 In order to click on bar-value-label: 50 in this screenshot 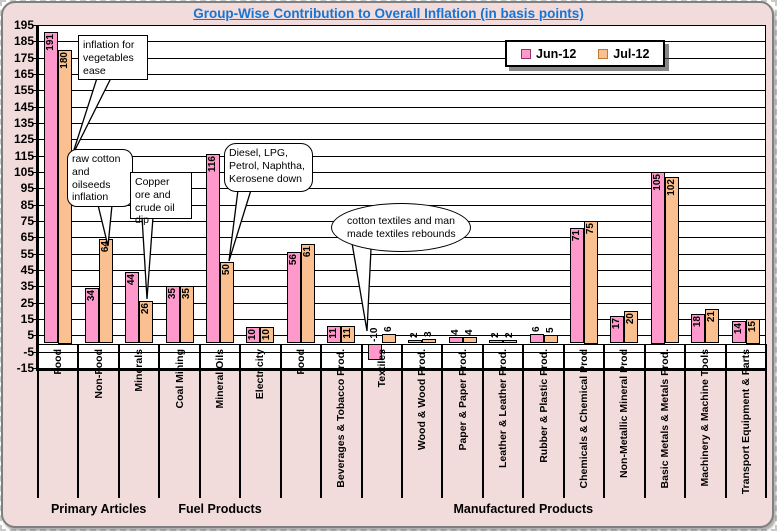, I will do `click(226, 269)`.